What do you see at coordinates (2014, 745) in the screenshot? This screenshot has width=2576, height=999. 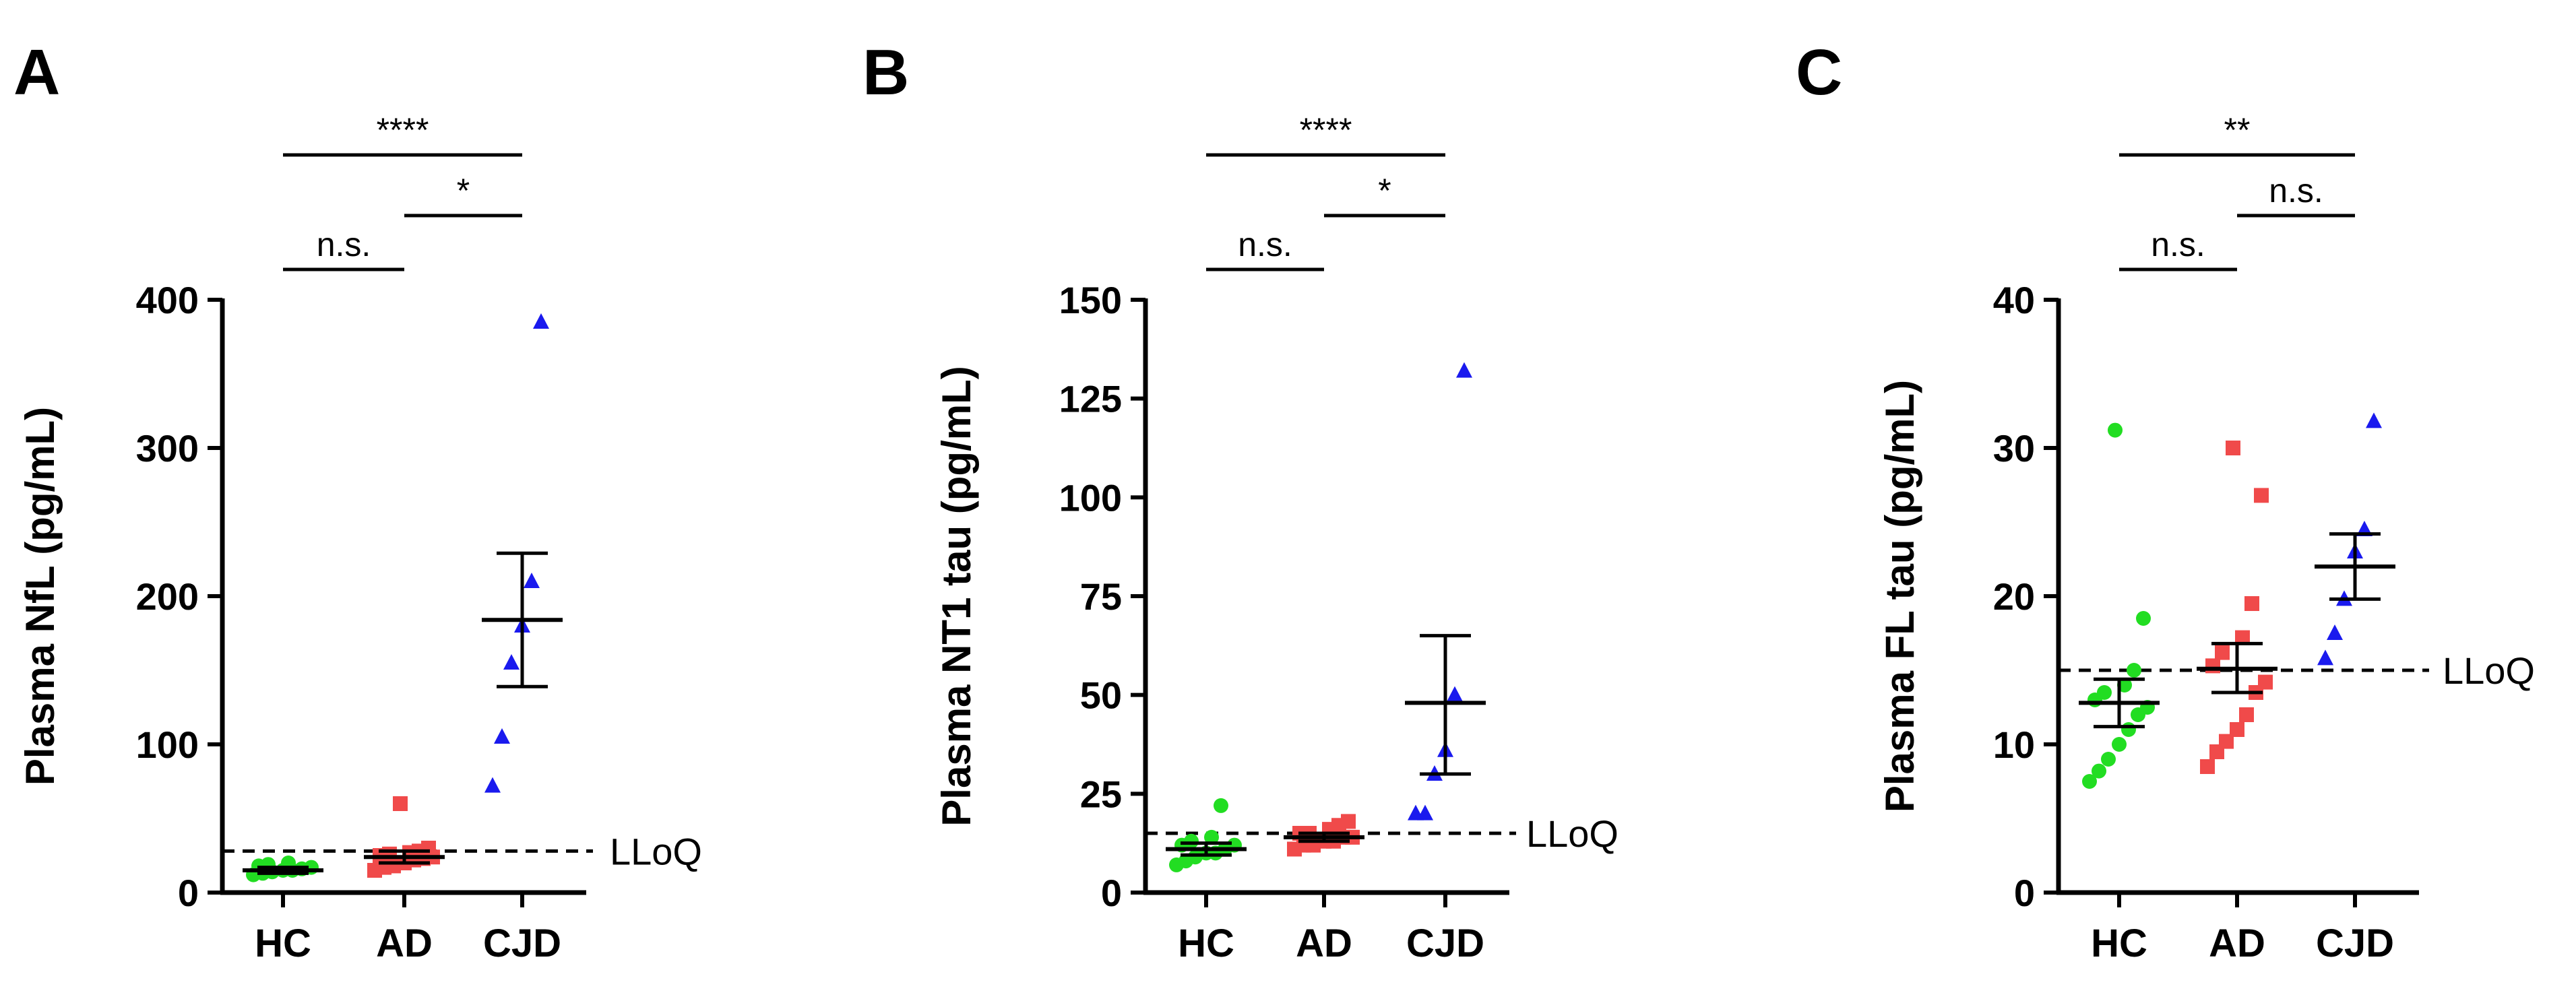 I see `y-tick-label: 10` at bounding box center [2014, 745].